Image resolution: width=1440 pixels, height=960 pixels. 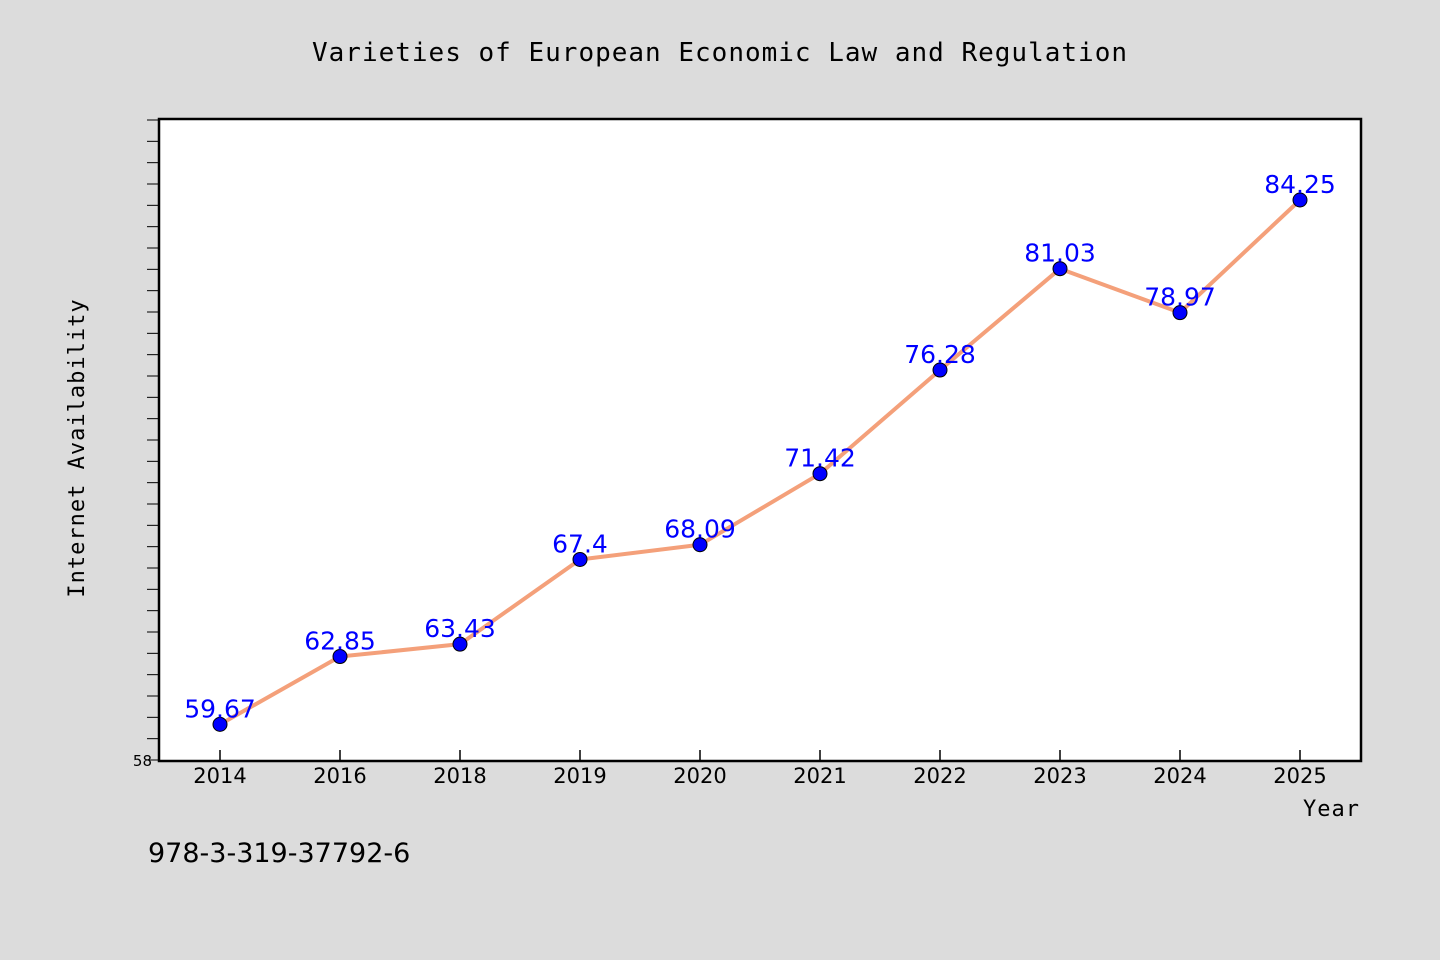 What do you see at coordinates (1179, 776) in the screenshot?
I see `x-tick-label: 2024` at bounding box center [1179, 776].